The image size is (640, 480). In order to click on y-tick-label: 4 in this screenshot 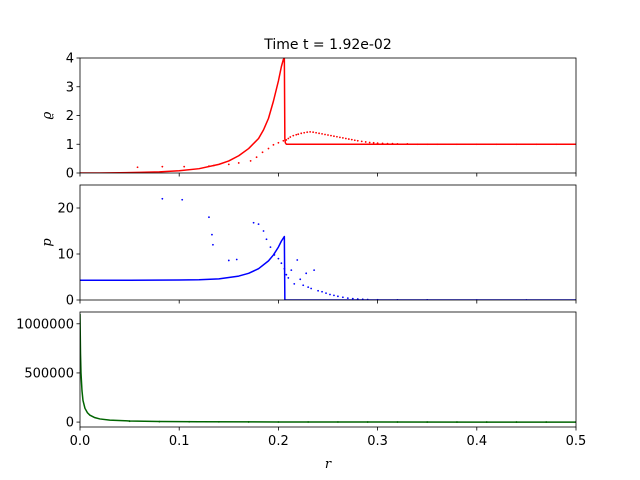, I will do `click(70, 59)`.